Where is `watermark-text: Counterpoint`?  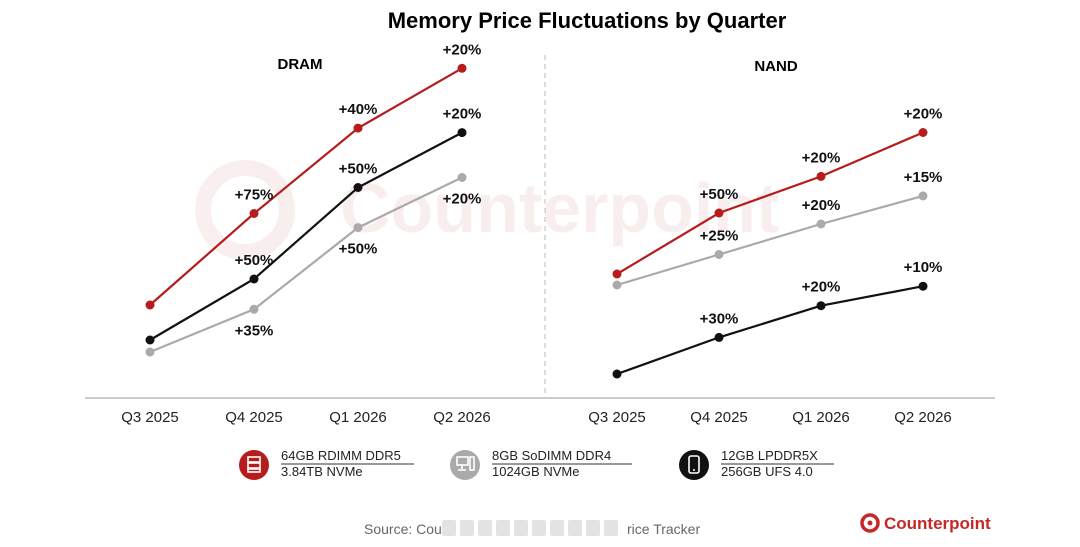
watermark-text: Counterpoint is located at coordinates (559, 208).